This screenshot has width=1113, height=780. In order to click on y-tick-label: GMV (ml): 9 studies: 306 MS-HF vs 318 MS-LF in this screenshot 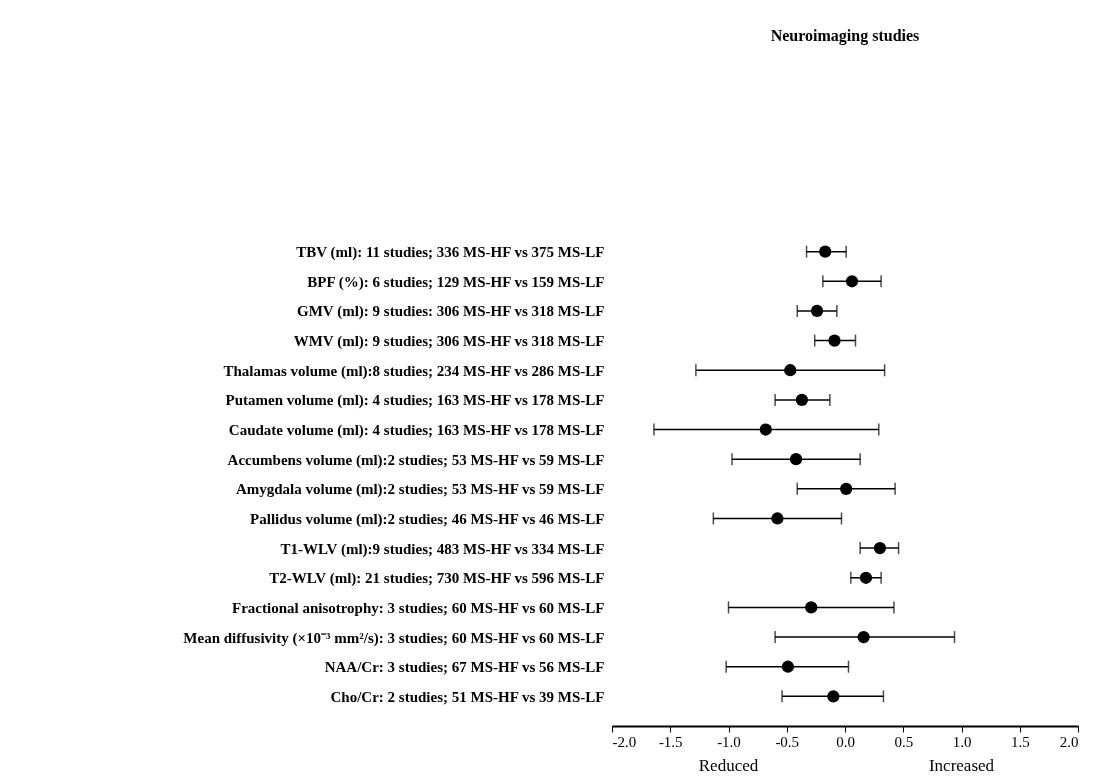, I will do `click(451, 312)`.